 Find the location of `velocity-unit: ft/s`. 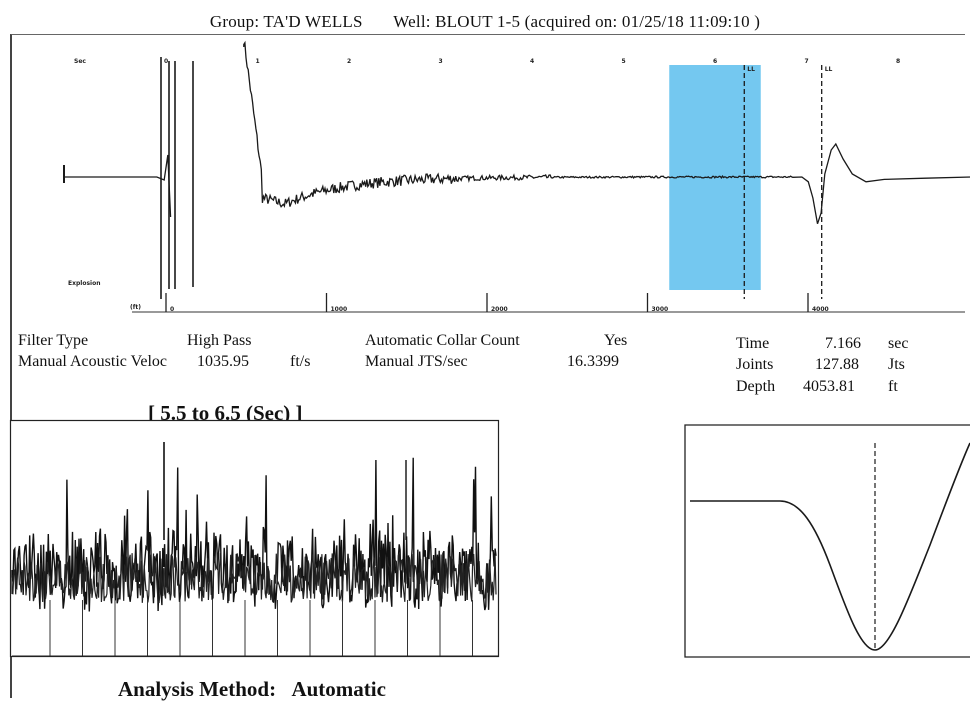

velocity-unit: ft/s is located at coordinates (300, 361).